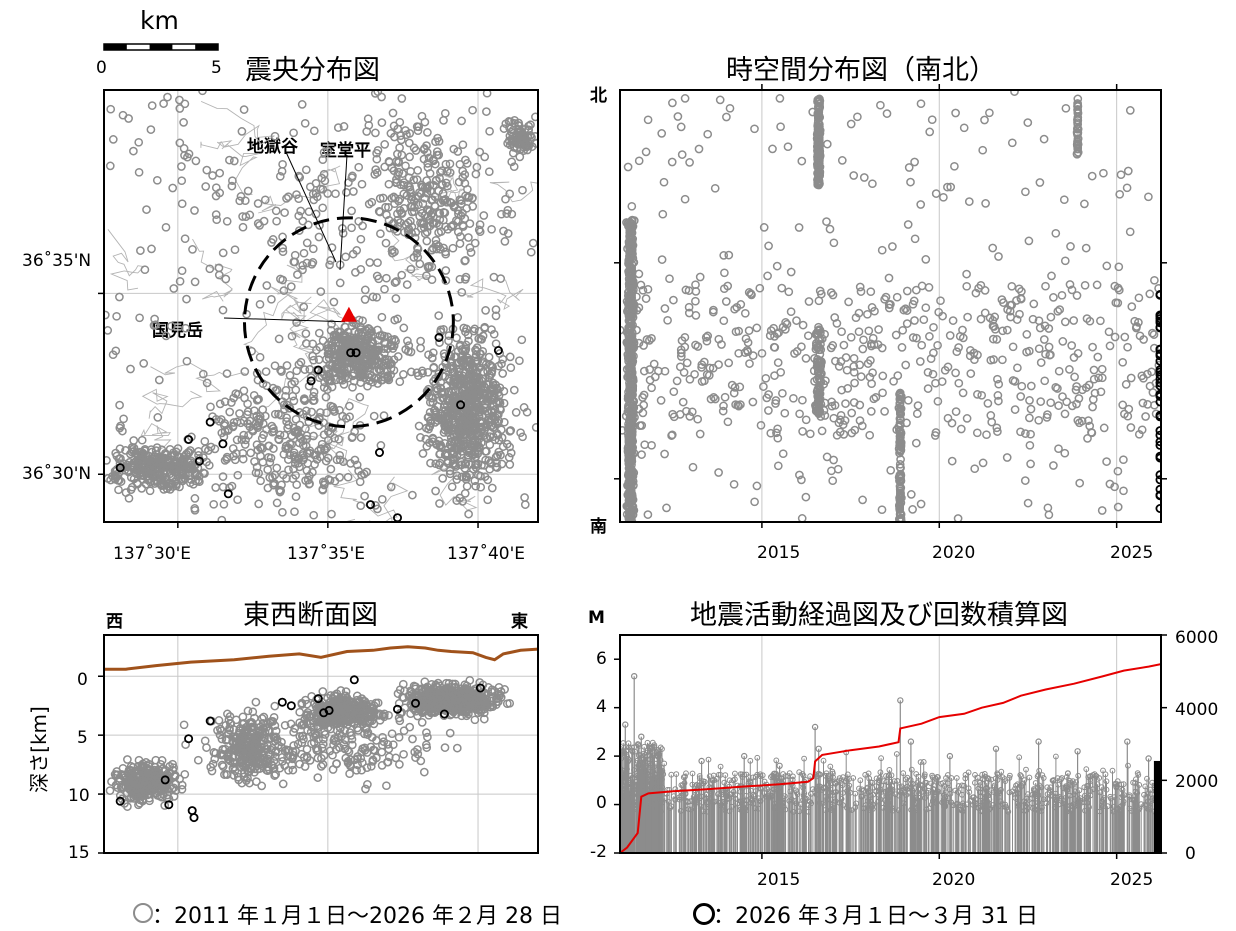 The height and width of the screenshot is (931, 1236). I want to click on ep-recent-point, so click(439, 337).